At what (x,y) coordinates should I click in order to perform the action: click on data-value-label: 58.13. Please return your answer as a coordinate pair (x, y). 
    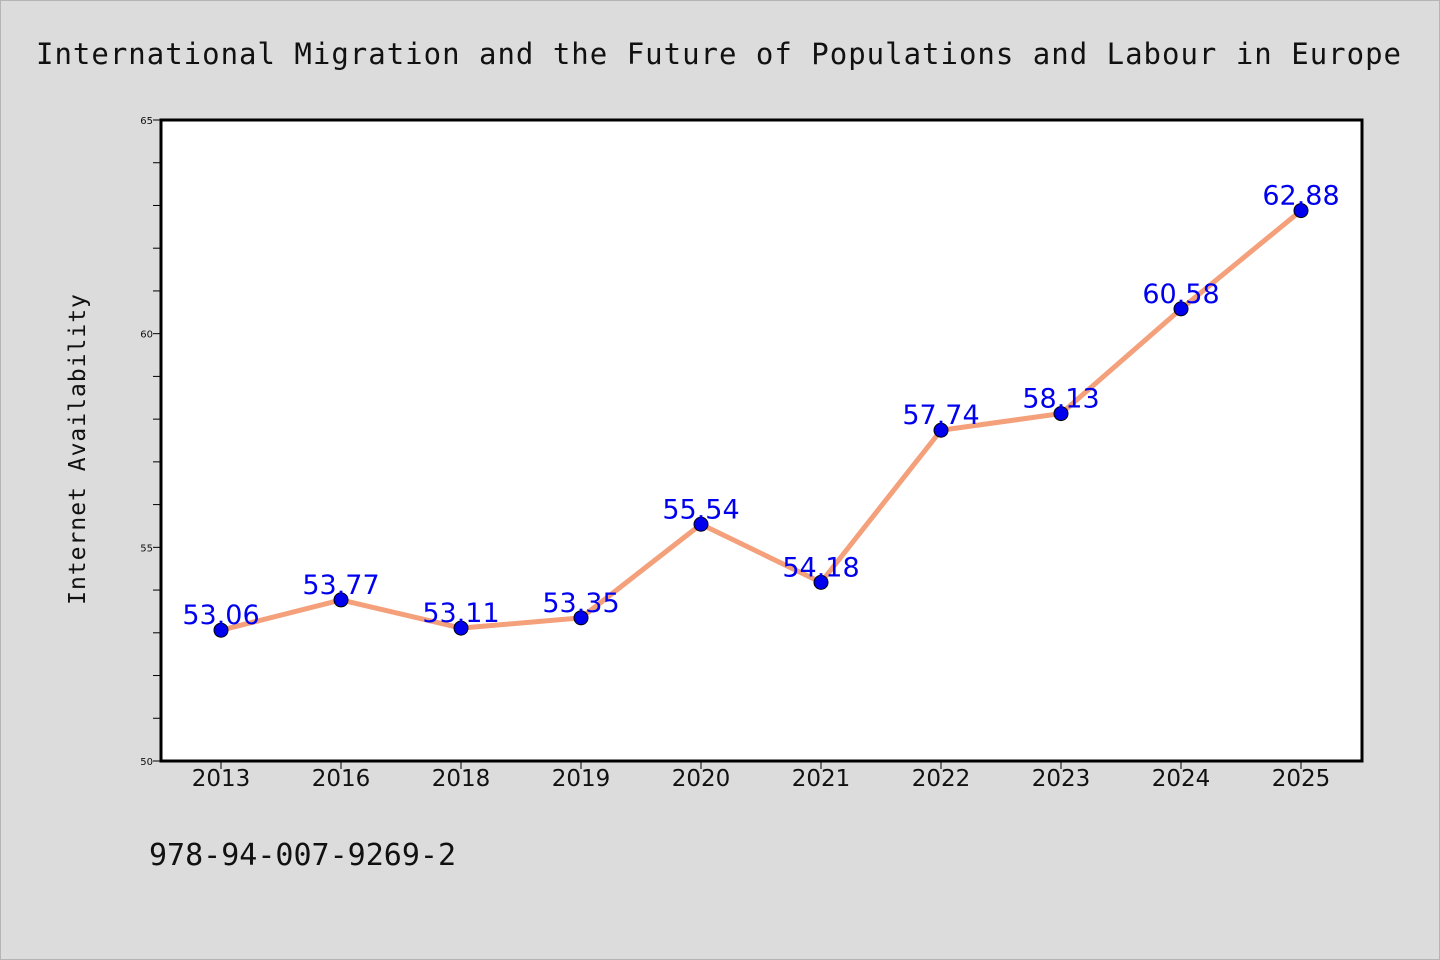
    Looking at the image, I should click on (1060, 399).